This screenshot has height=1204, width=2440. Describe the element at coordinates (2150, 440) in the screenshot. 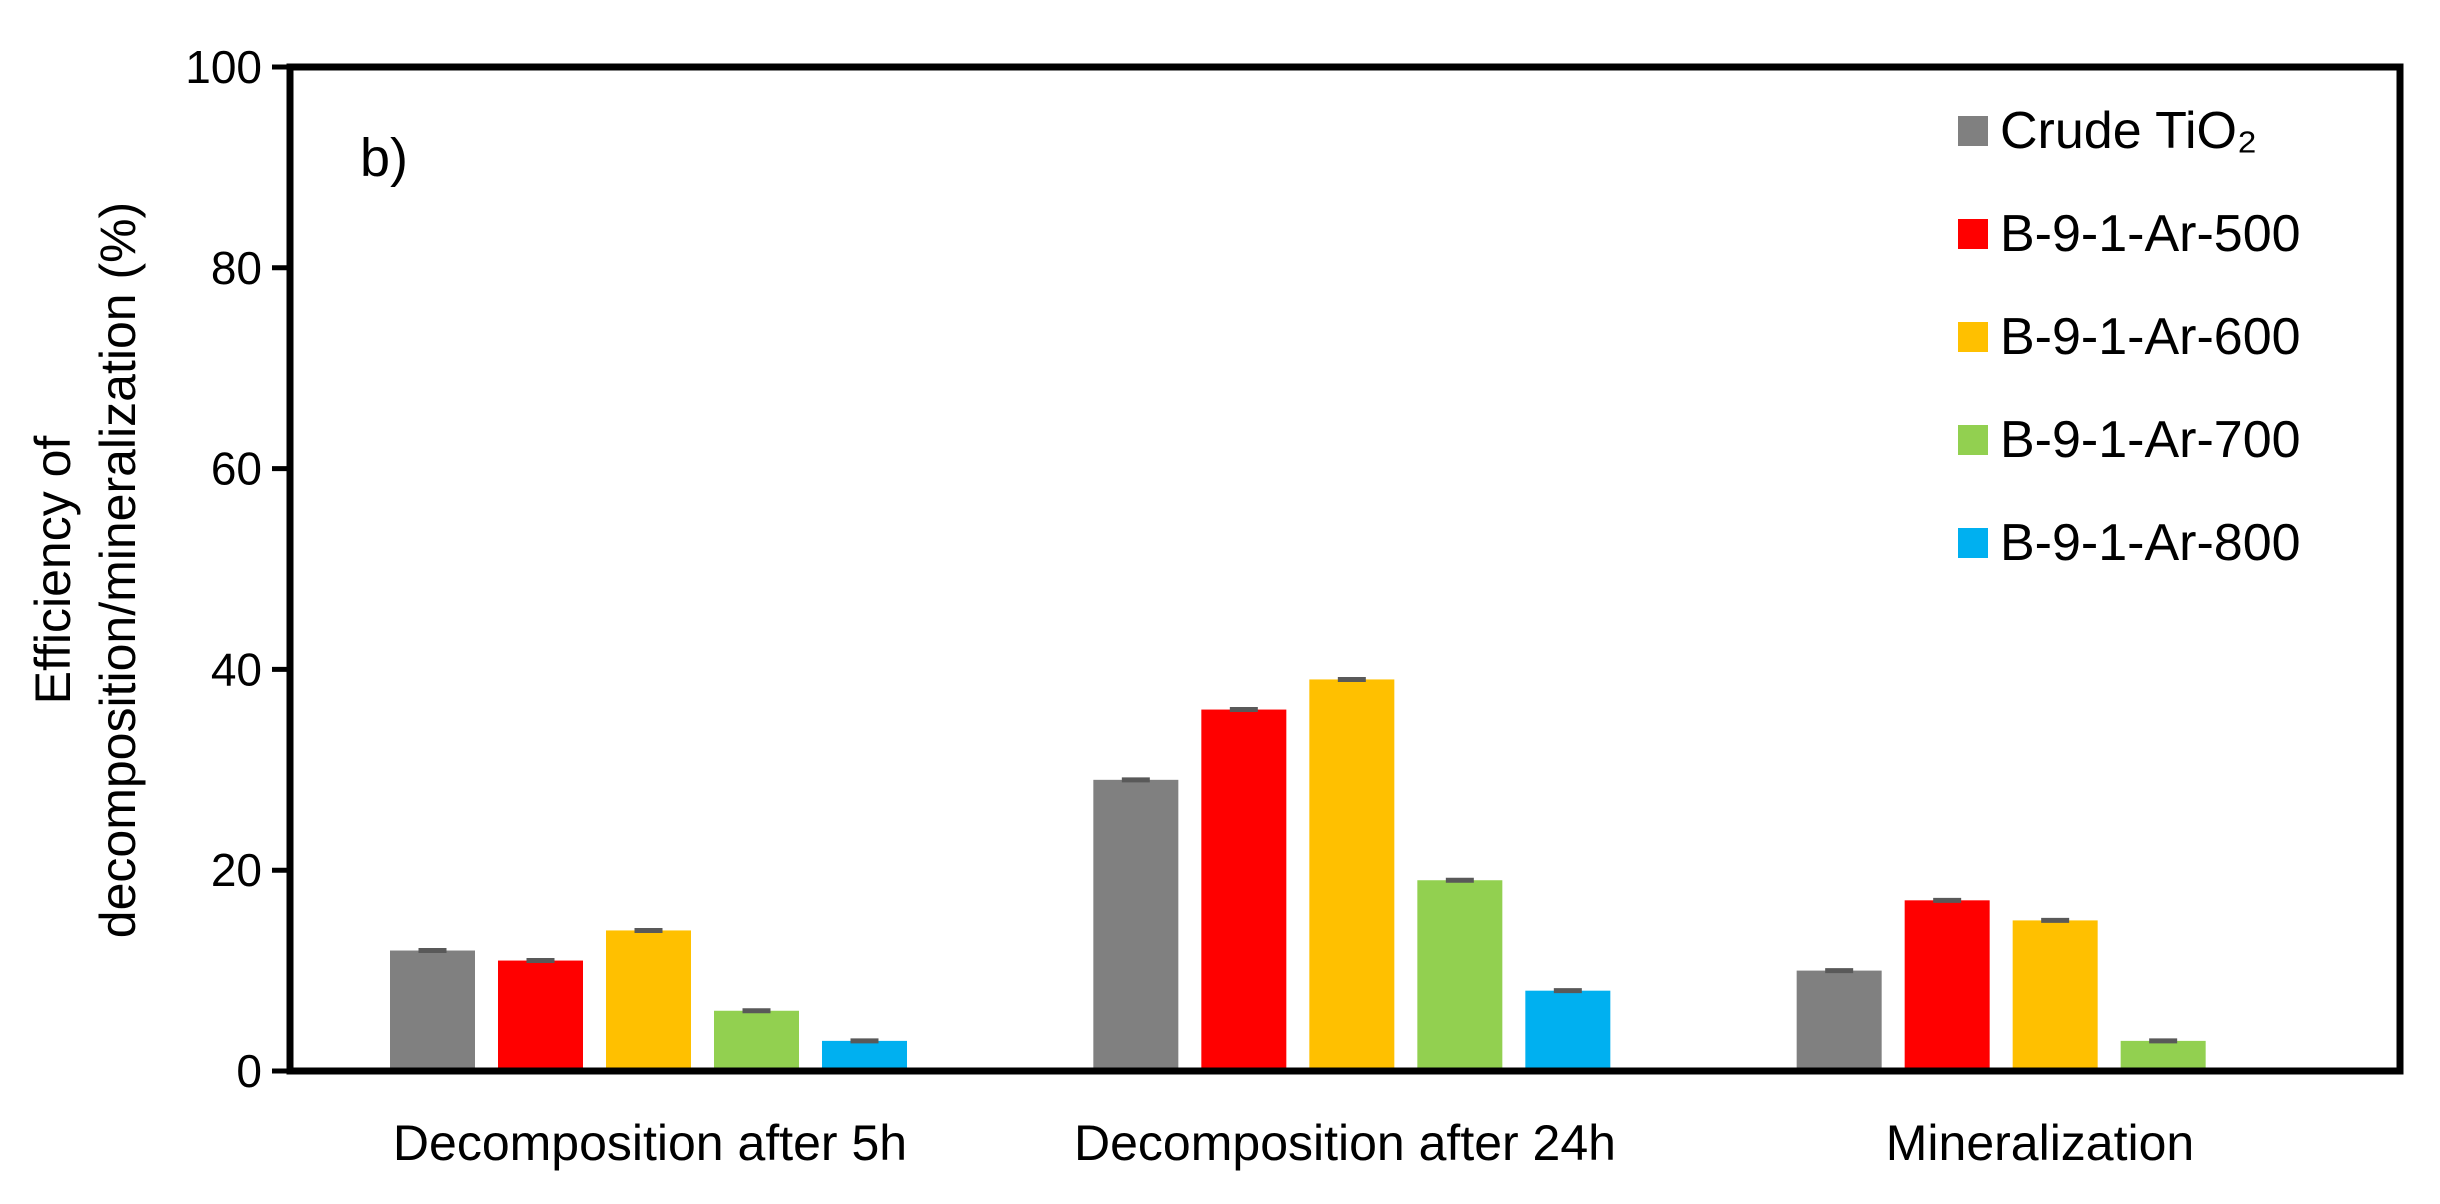

I see `legend-label-3: B-9-1-Ar-700` at that location.